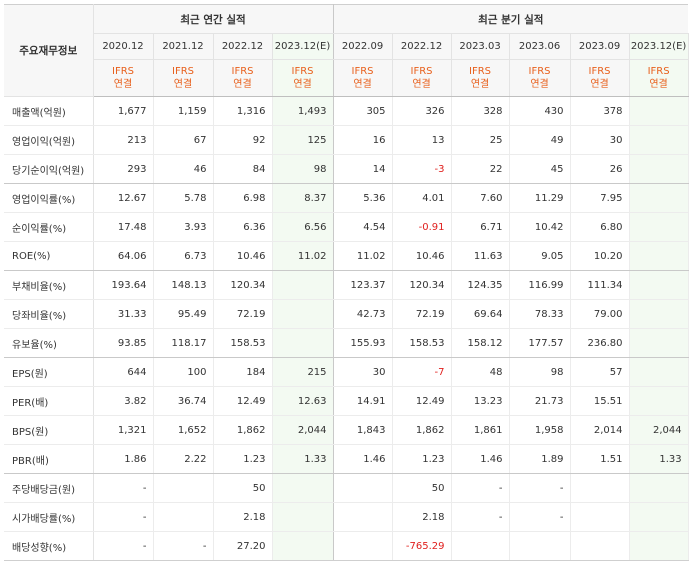  Describe the element at coordinates (540, 343) in the screenshot. I see `value-cell: 177.57` at that location.